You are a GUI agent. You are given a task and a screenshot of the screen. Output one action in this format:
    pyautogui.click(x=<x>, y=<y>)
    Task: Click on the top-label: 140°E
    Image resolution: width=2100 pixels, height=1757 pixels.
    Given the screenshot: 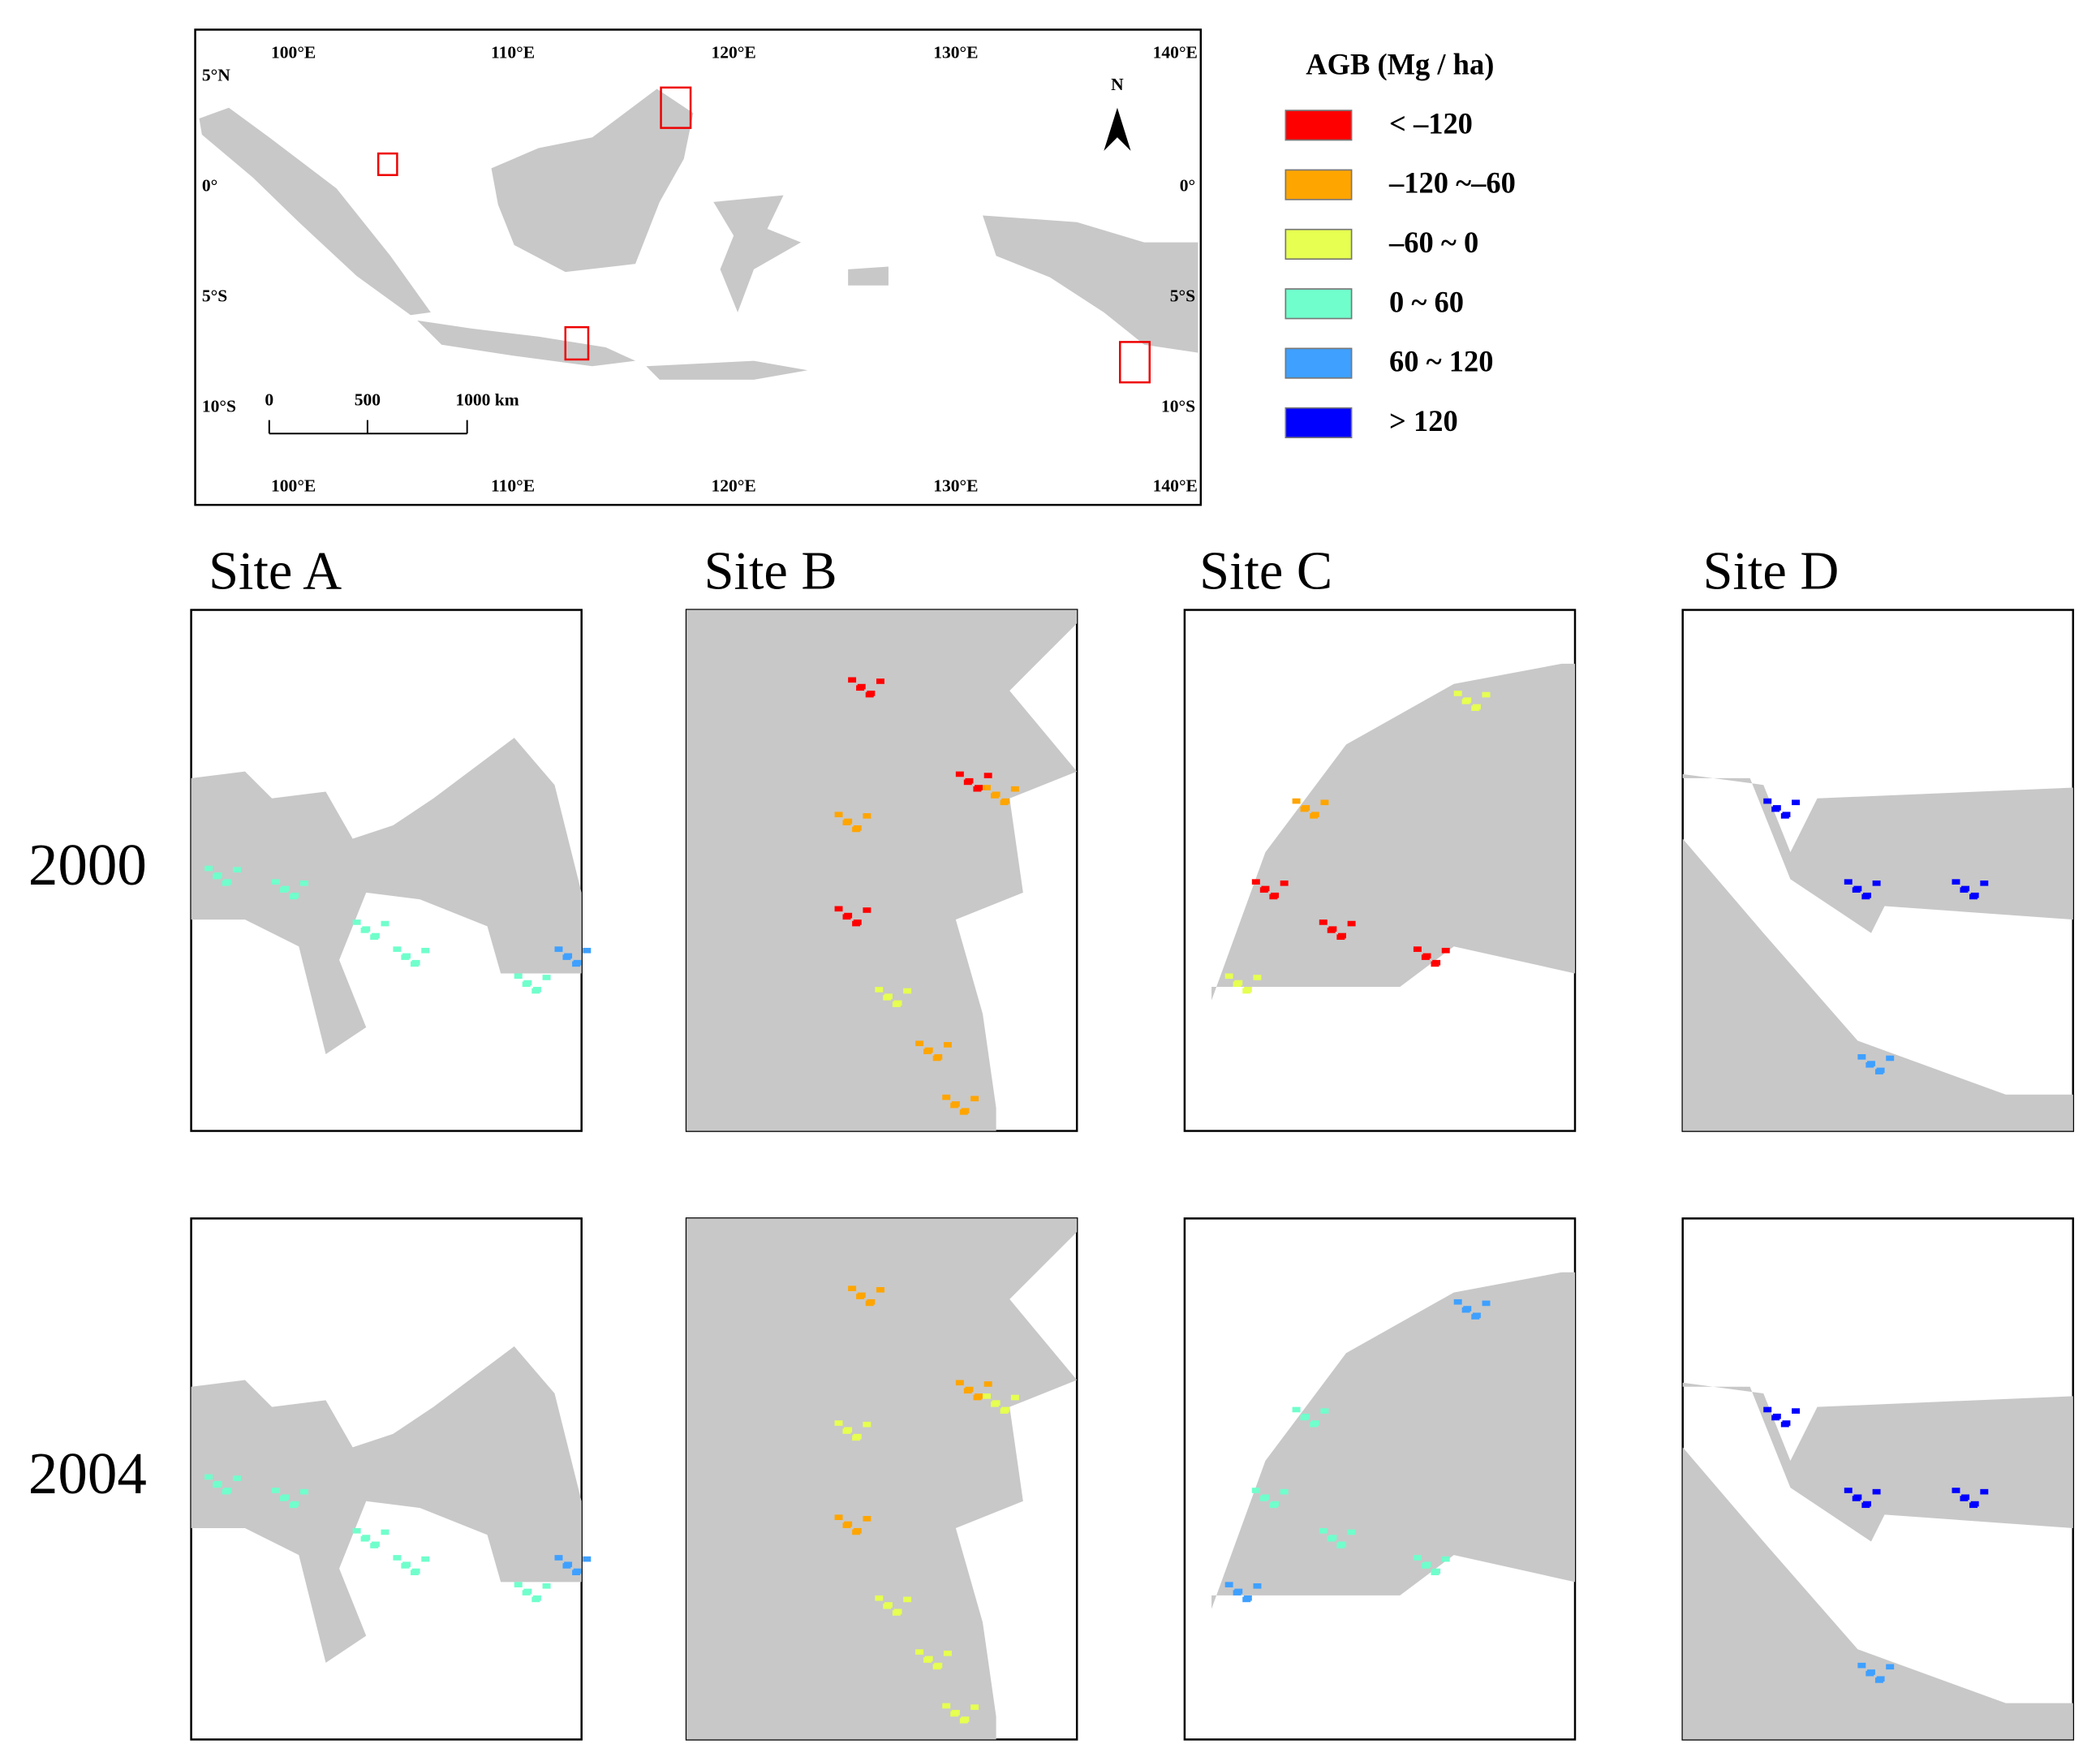 What is the action you would take?
    pyautogui.click(x=1175, y=52)
    